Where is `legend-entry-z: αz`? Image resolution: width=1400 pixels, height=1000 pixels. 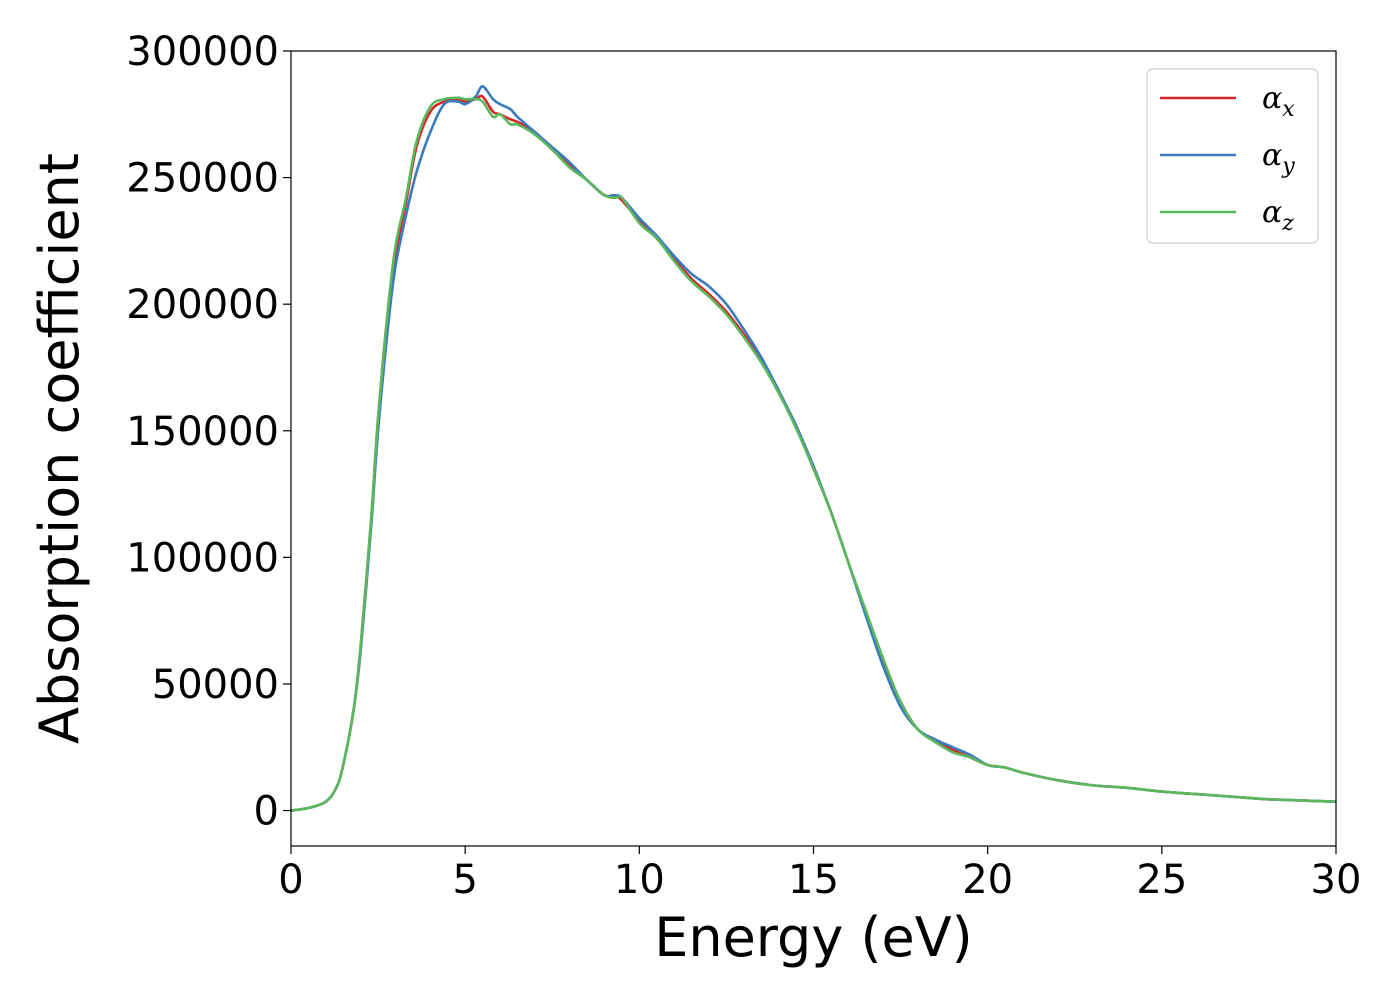
legend-entry-z: αz is located at coordinates (1278, 215).